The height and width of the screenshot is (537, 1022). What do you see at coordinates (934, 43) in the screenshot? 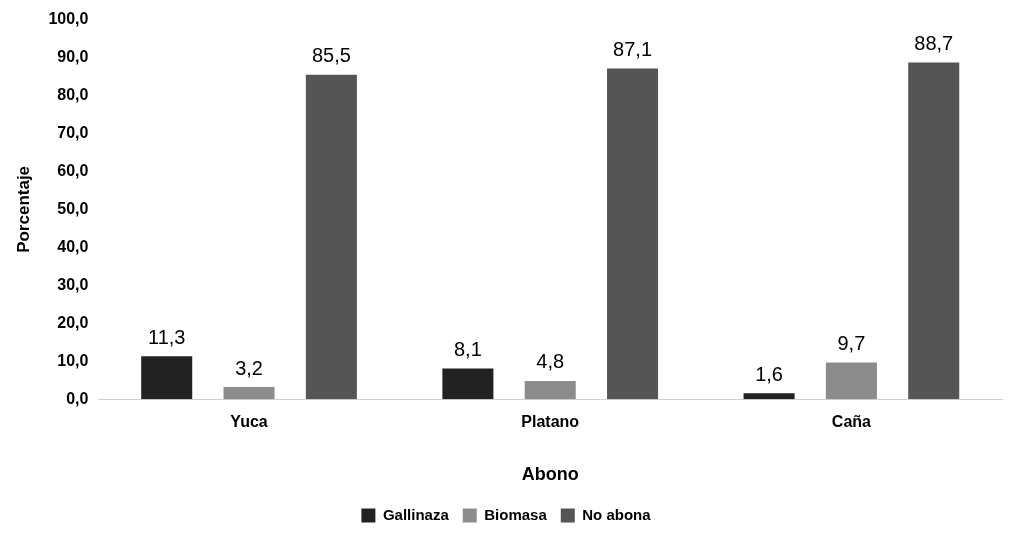
I see `data-label: 88,7` at bounding box center [934, 43].